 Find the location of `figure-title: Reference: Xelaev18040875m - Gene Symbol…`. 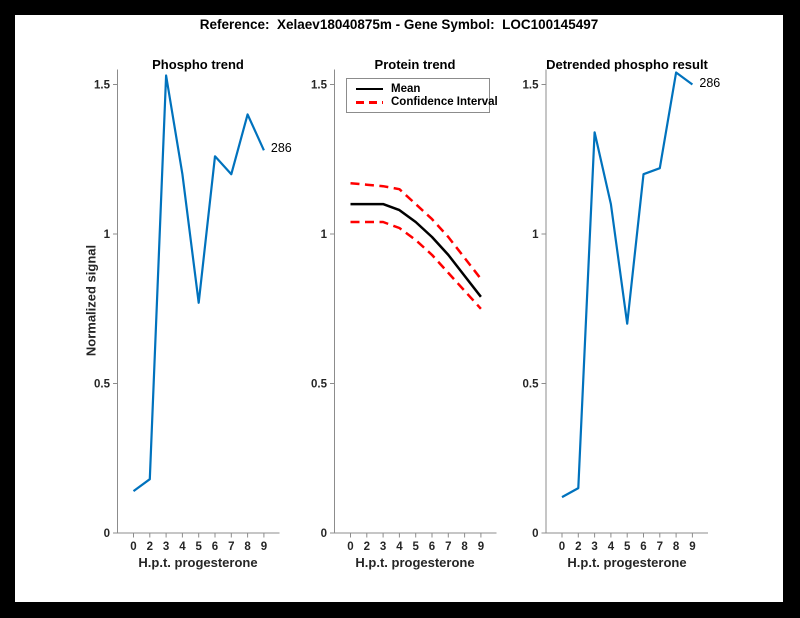

figure-title: Reference: Xelaev18040875m - Gene Symbol… is located at coordinates (399, 24).